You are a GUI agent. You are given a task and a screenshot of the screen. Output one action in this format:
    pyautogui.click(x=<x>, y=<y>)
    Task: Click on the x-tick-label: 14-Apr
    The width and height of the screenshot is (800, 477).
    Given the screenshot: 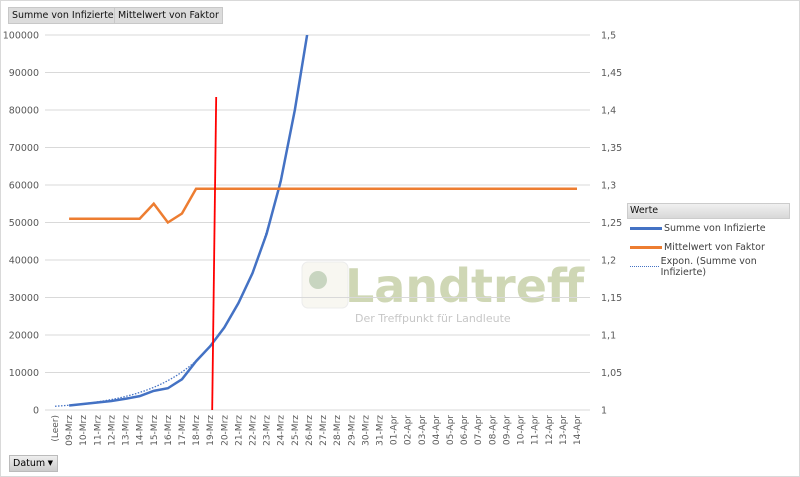 What is the action you would take?
    pyautogui.click(x=578, y=430)
    